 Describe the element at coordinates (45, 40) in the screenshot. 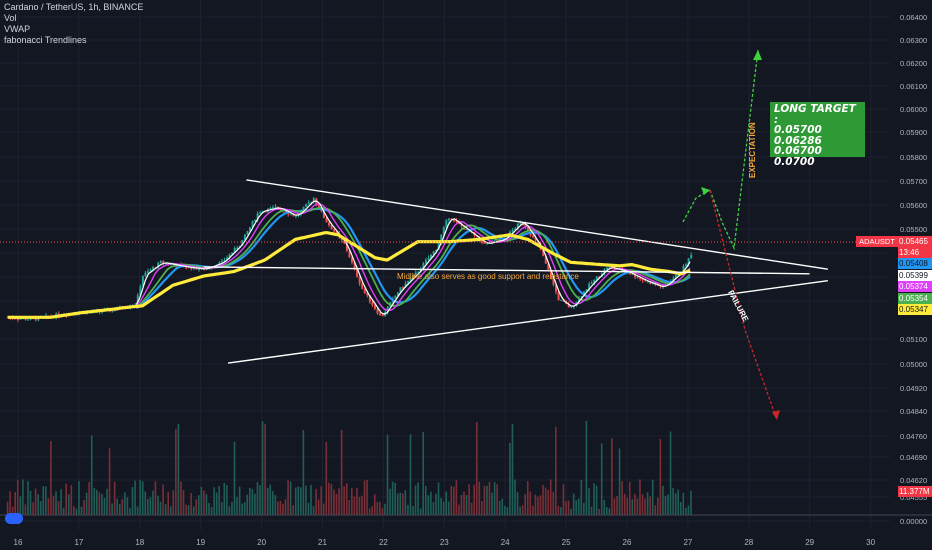

I see `indicator-fib: fabonacci Trendlines` at that location.